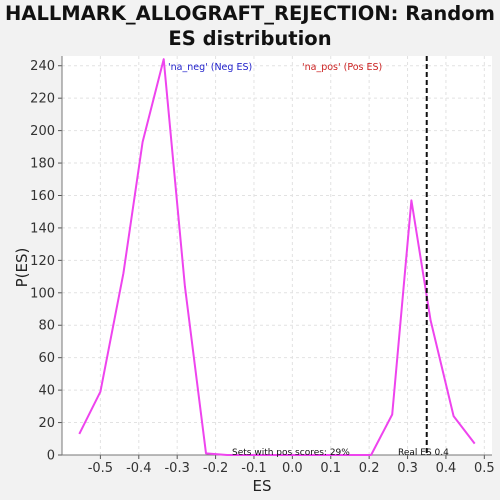  I want to click on y-tick-label: 40, so click(46, 391).